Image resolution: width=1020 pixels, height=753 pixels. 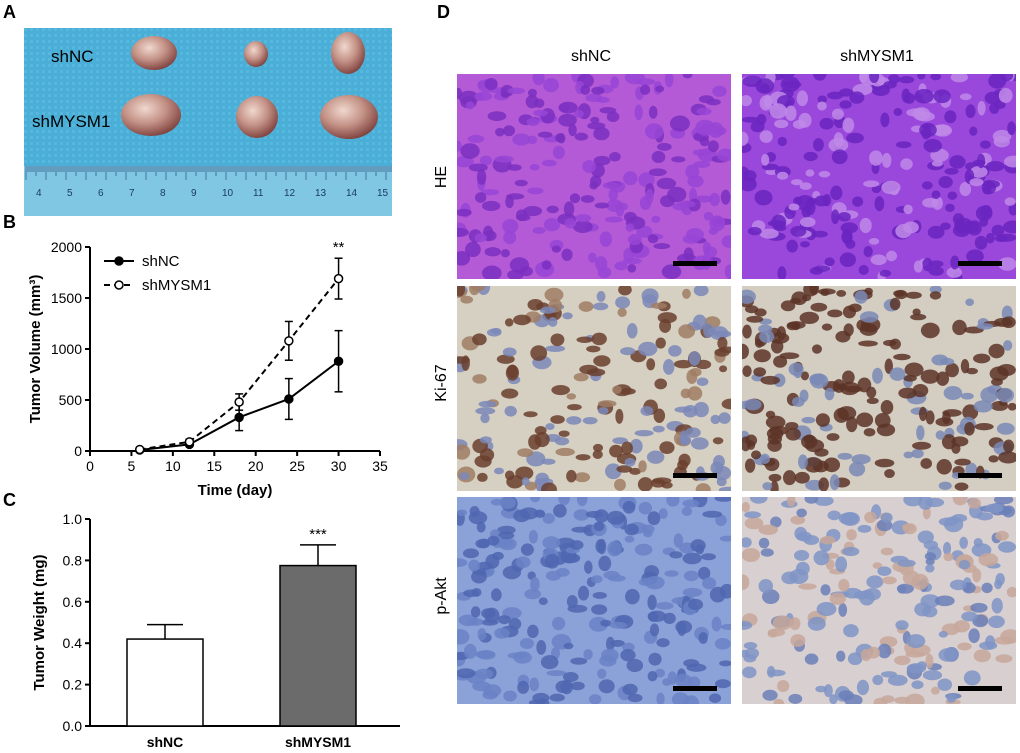 What do you see at coordinates (189, 442) in the screenshot?
I see `data-point` at bounding box center [189, 442].